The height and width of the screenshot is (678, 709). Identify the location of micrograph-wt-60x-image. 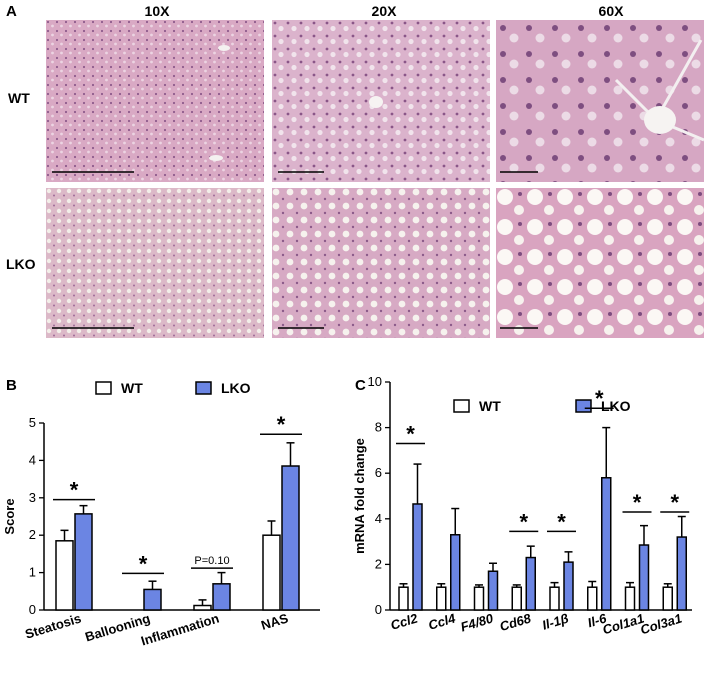
(600, 101).